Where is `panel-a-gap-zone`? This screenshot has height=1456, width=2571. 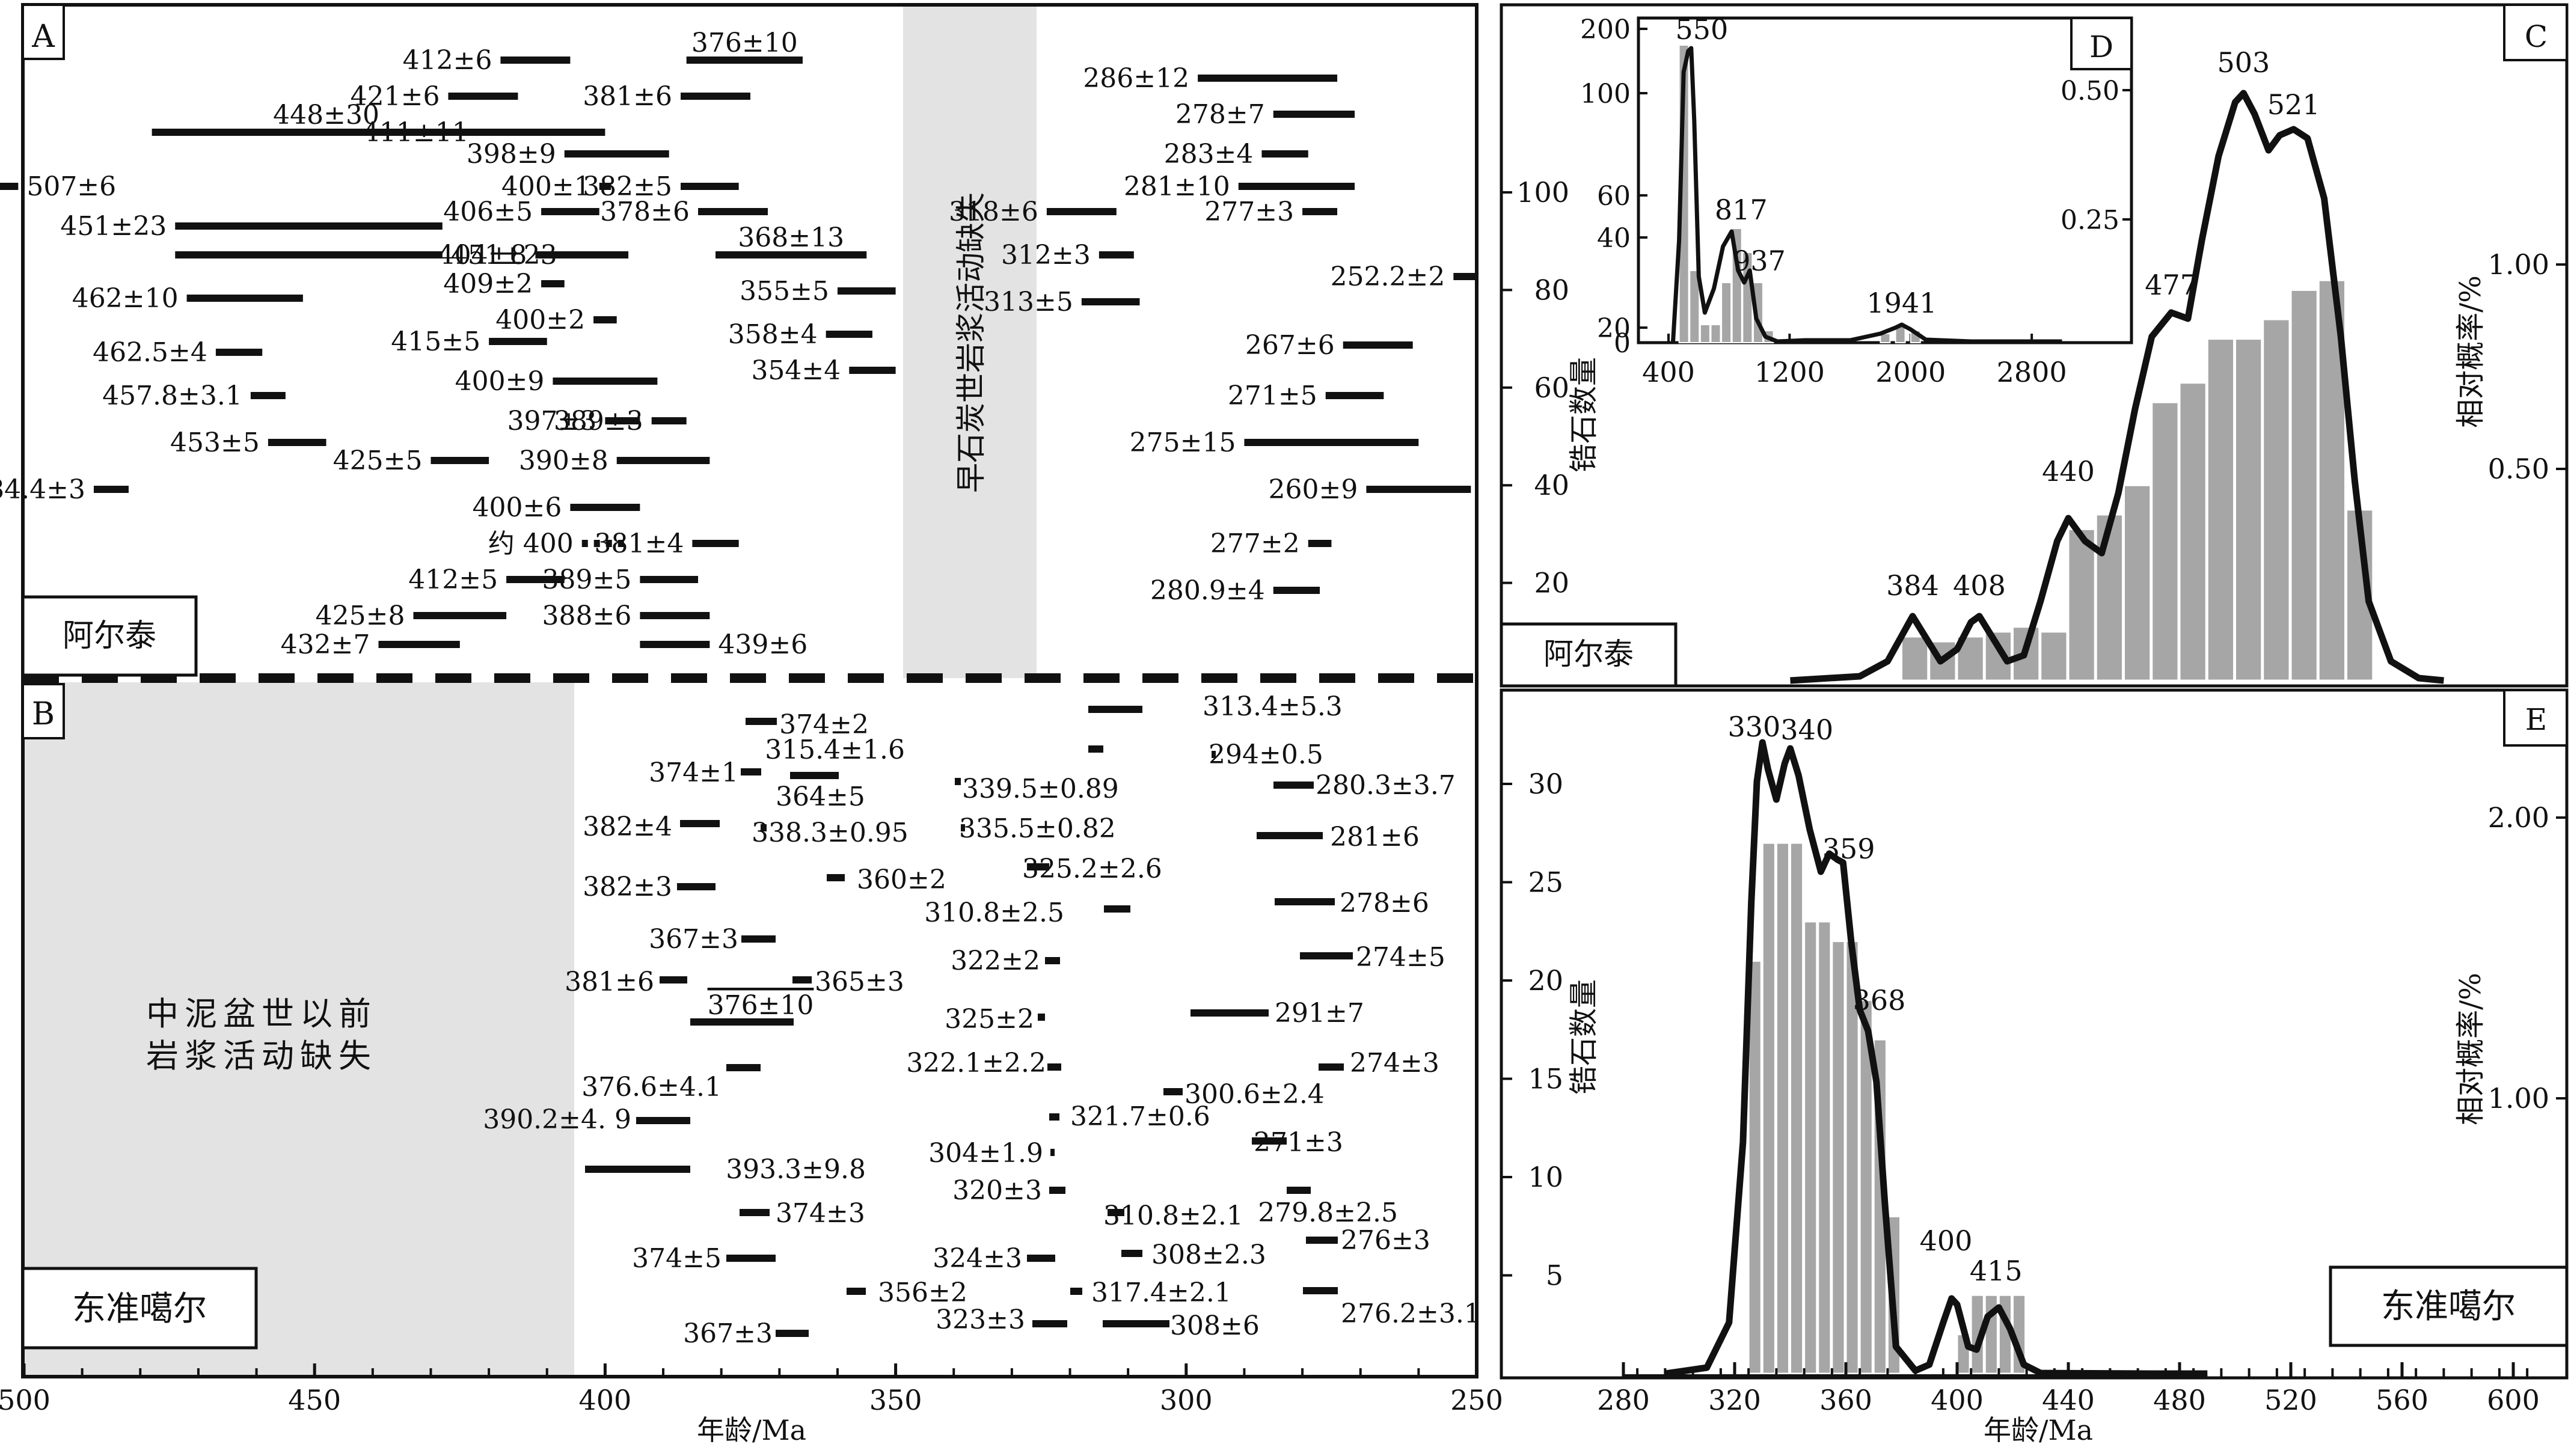
panel-a-gap-zone is located at coordinates (970, 341).